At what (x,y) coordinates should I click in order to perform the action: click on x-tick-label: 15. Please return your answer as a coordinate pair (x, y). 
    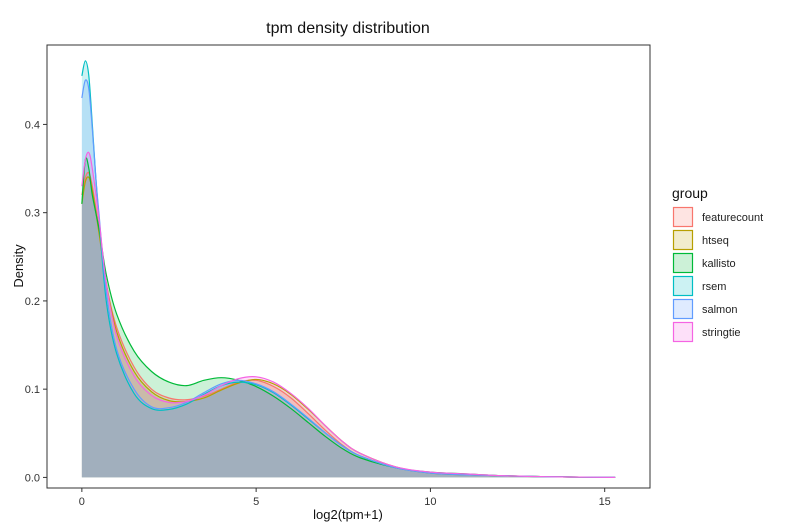
    Looking at the image, I should click on (605, 502).